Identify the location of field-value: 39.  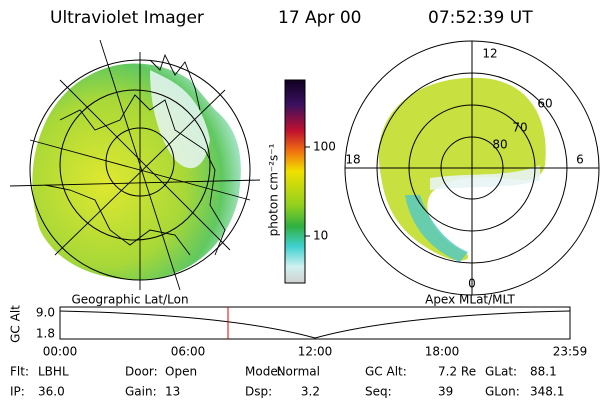
(445, 392).